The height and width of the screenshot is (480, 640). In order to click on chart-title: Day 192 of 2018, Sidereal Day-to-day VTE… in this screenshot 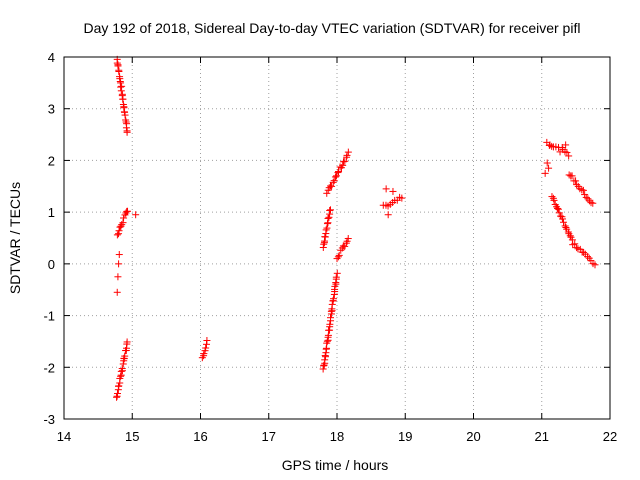, I will do `click(332, 28)`.